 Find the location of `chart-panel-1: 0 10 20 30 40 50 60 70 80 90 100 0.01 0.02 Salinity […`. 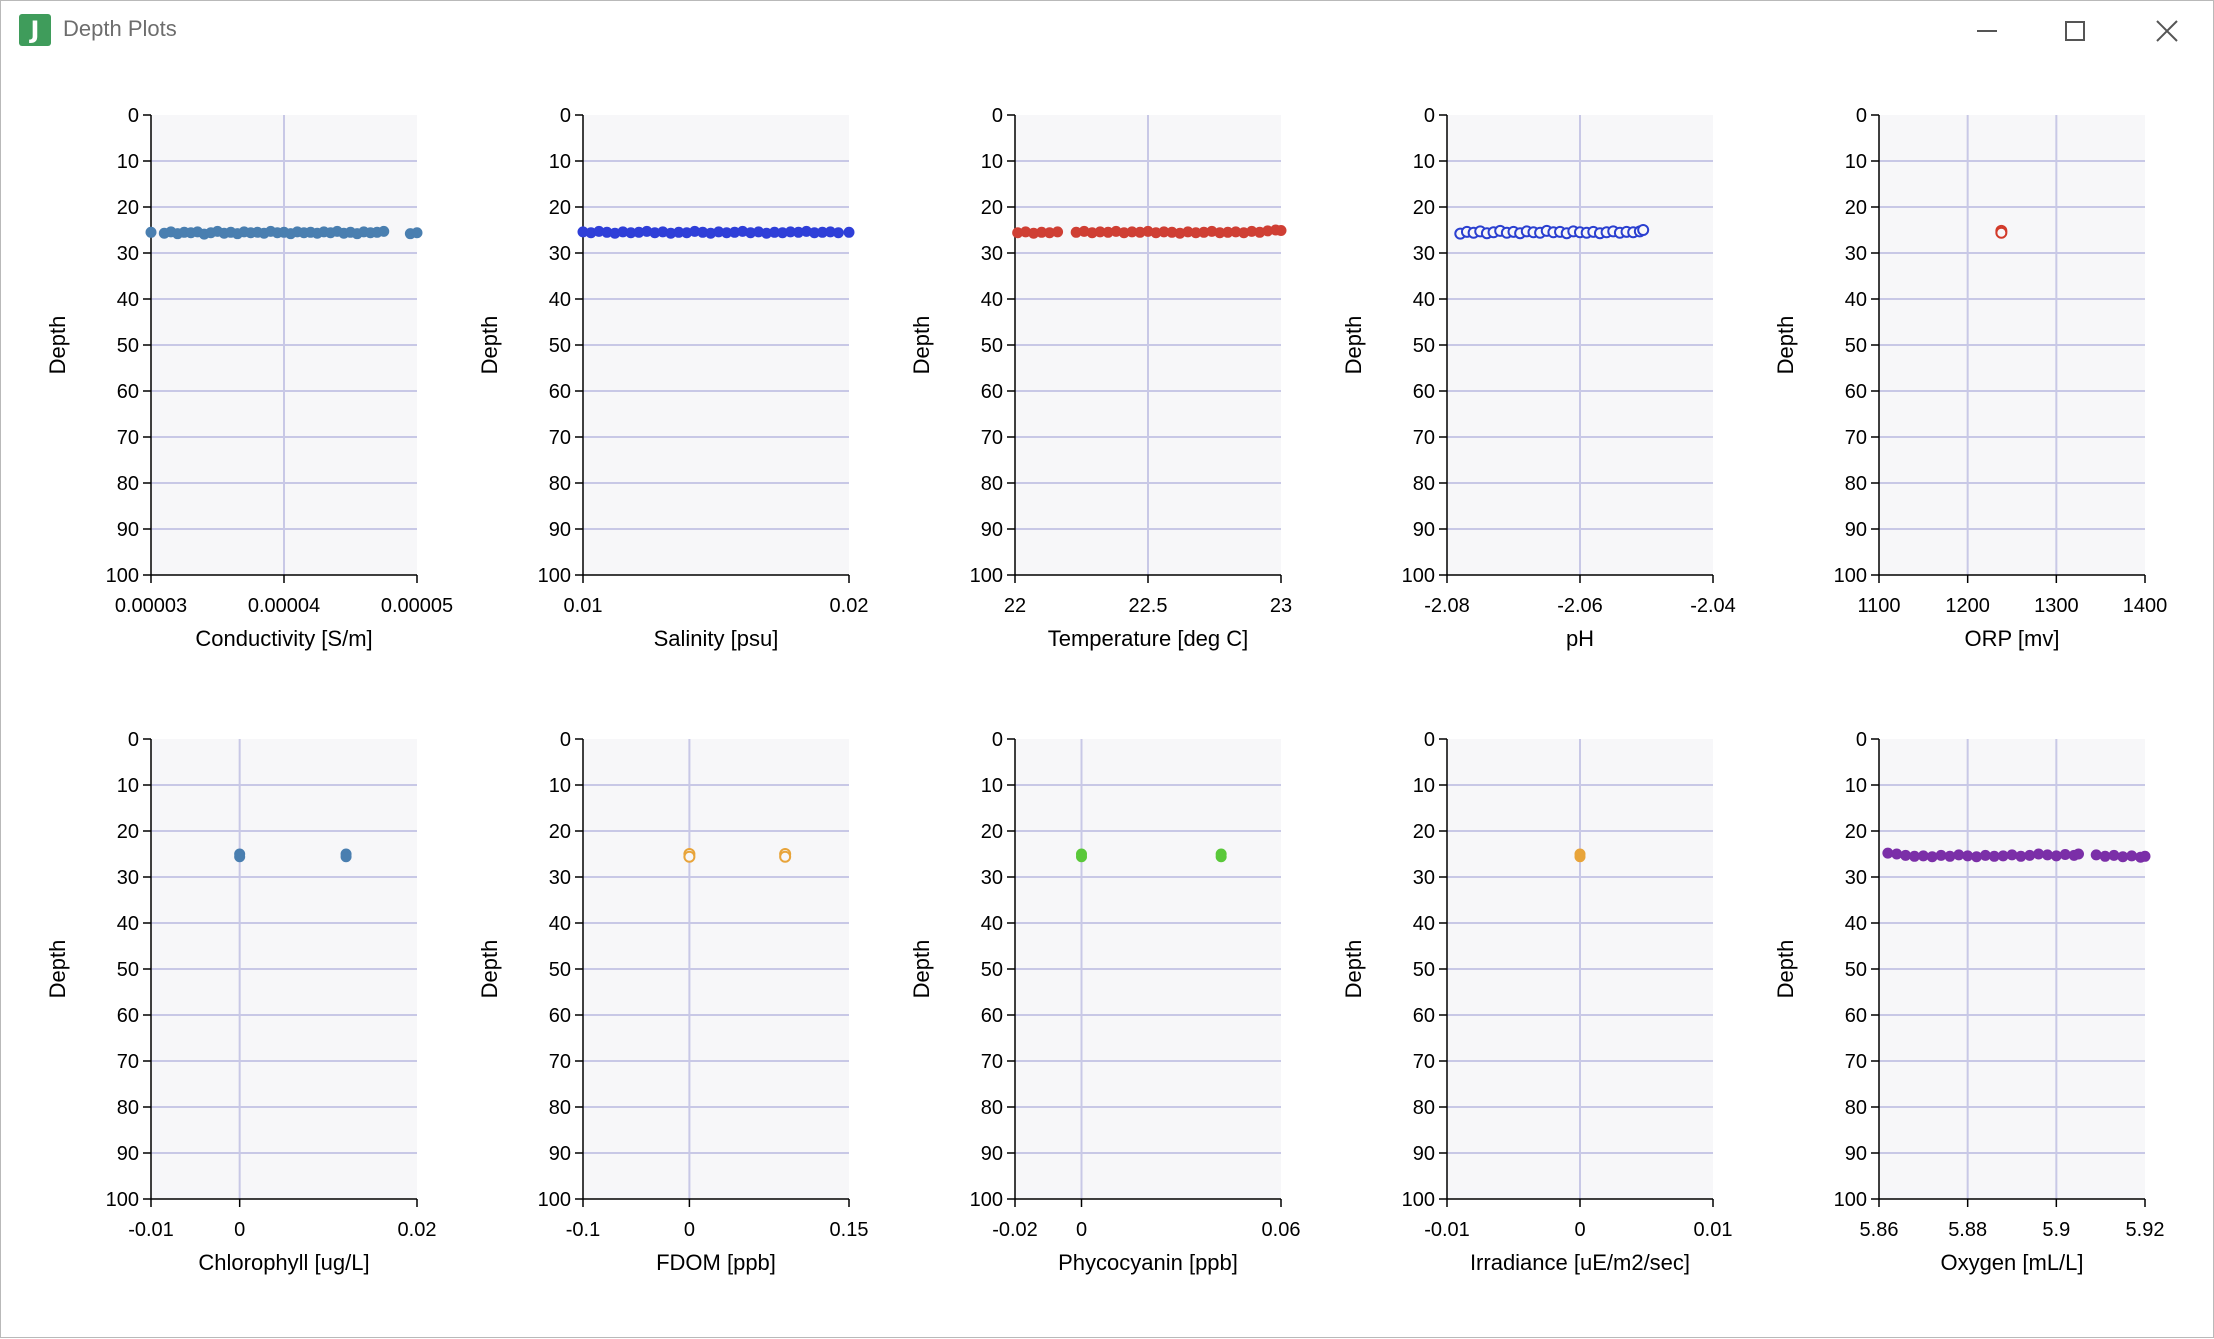

chart-panel-1: 0 10 20 30 40 50 60 70 80 90 100 0.01 0.02 Salinity [… is located at coordinates (672, 378).